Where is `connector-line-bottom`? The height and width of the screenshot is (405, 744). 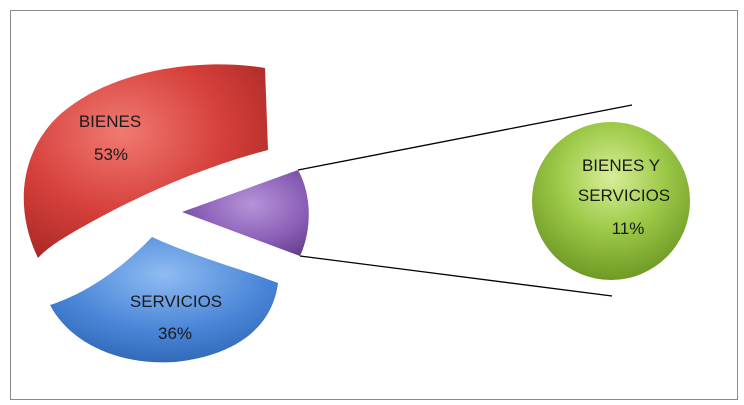 connector-line-bottom is located at coordinates (456, 276).